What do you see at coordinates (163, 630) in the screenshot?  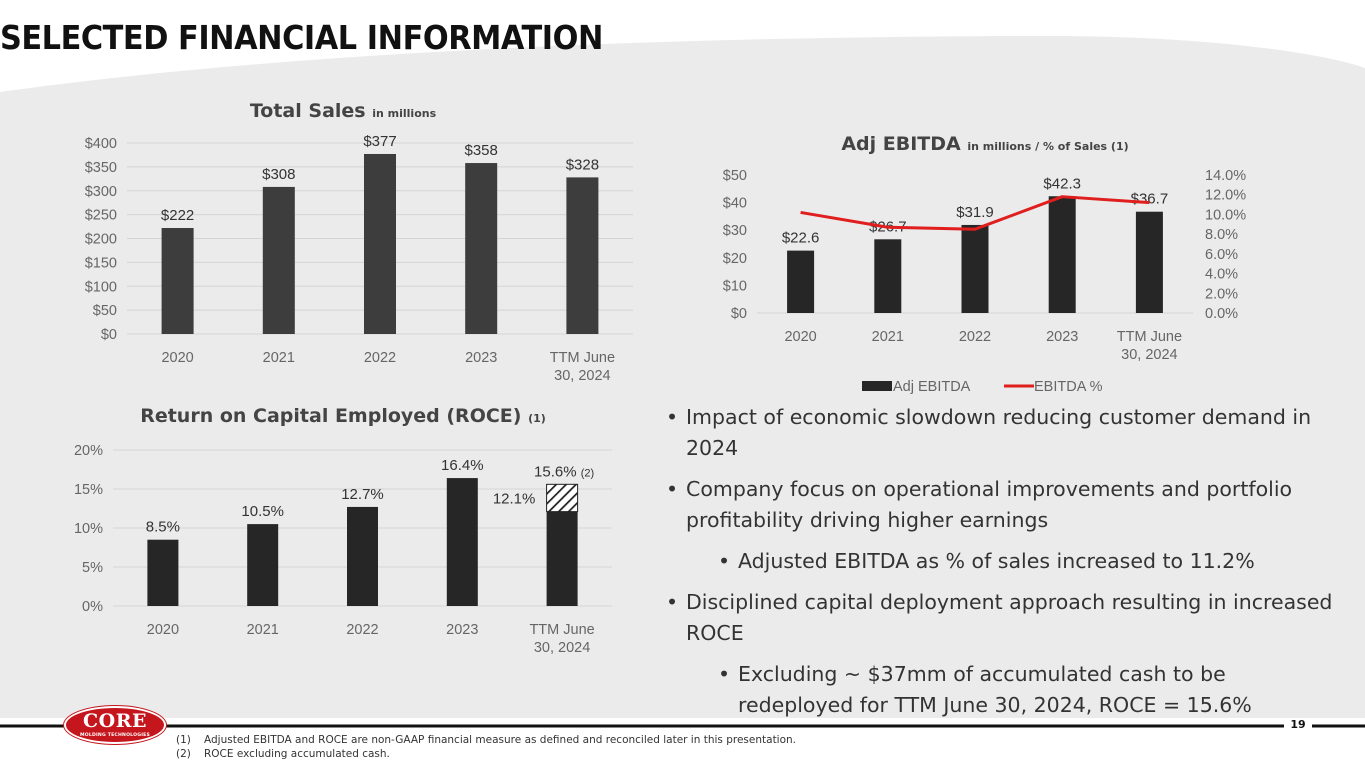 I see `x-tick-label: 2020` at bounding box center [163, 630].